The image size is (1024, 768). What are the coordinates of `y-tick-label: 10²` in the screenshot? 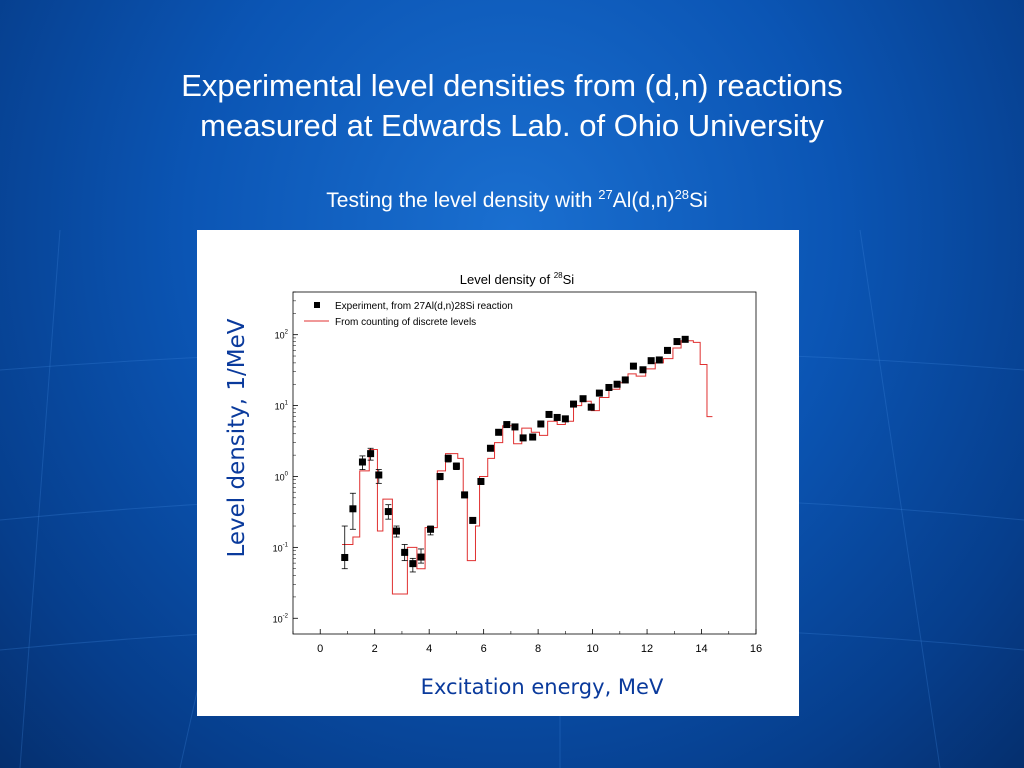 It's located at (282, 335).